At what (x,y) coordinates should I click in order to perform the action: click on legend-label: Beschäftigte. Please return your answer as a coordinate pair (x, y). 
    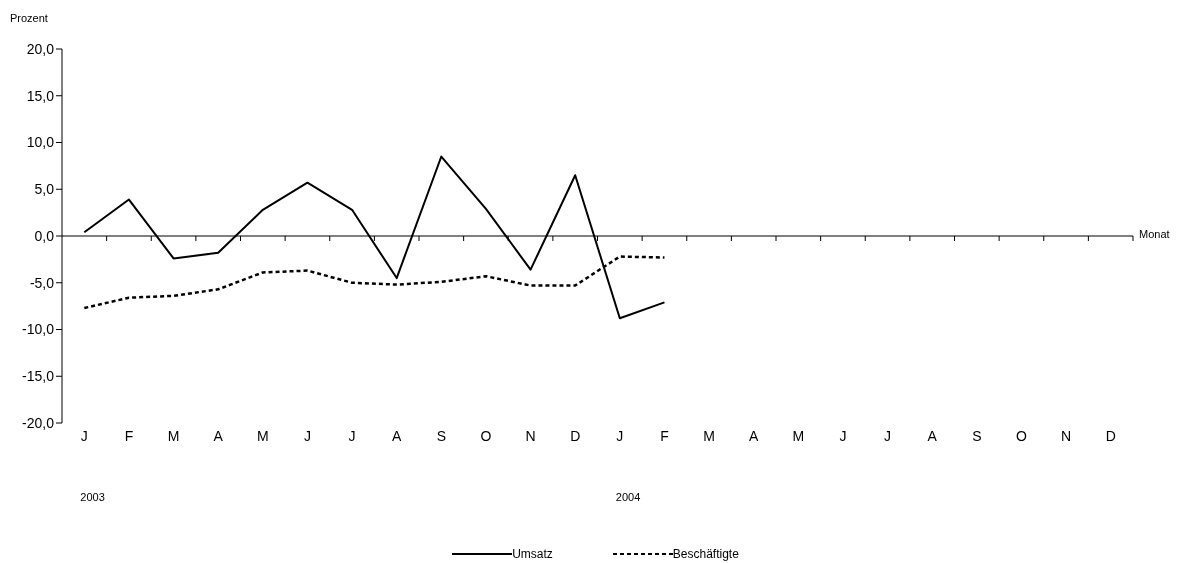
    Looking at the image, I should click on (705, 554).